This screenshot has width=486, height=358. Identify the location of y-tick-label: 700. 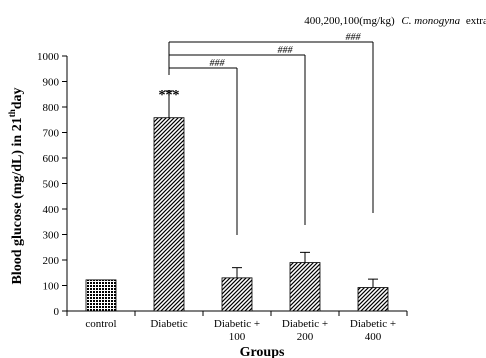
(51, 134).